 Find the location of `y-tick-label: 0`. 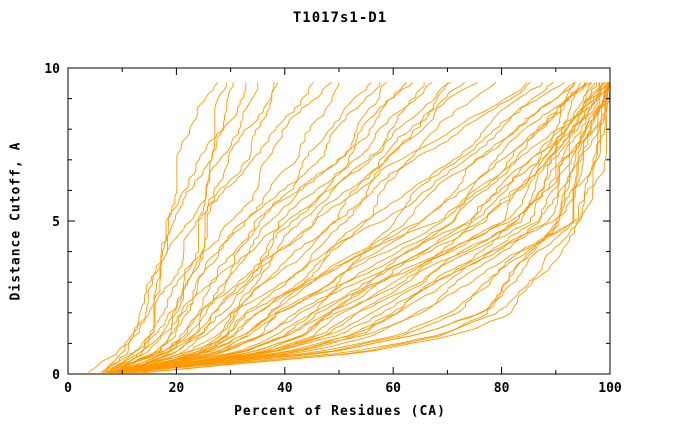

y-tick-label: 0 is located at coordinates (56, 375).